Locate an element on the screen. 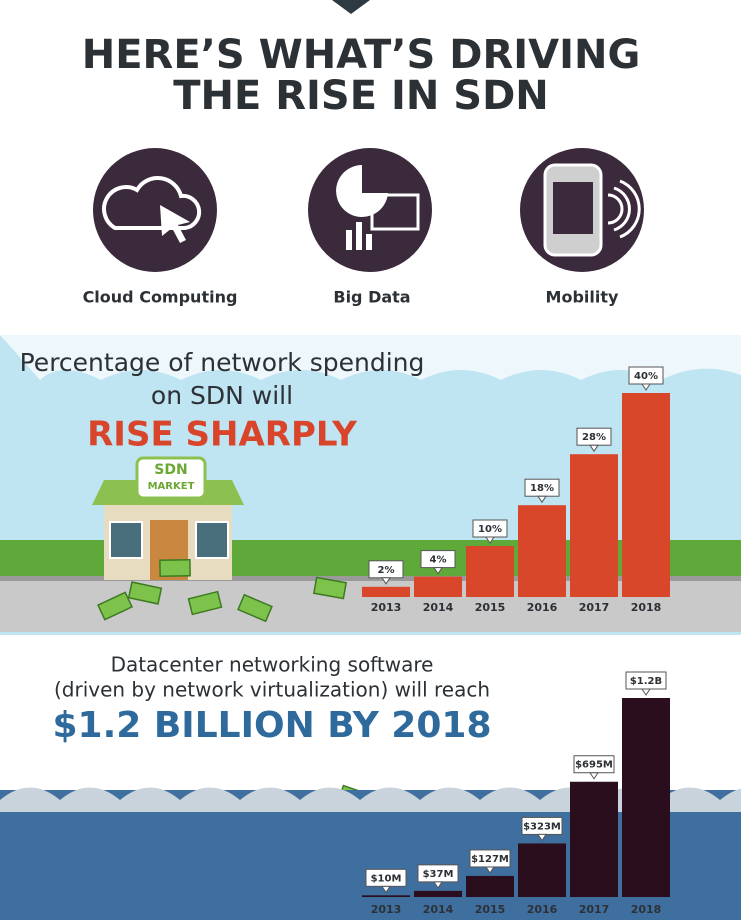 This screenshot has height=924, width=741. value-label: 2% is located at coordinates (386, 570).